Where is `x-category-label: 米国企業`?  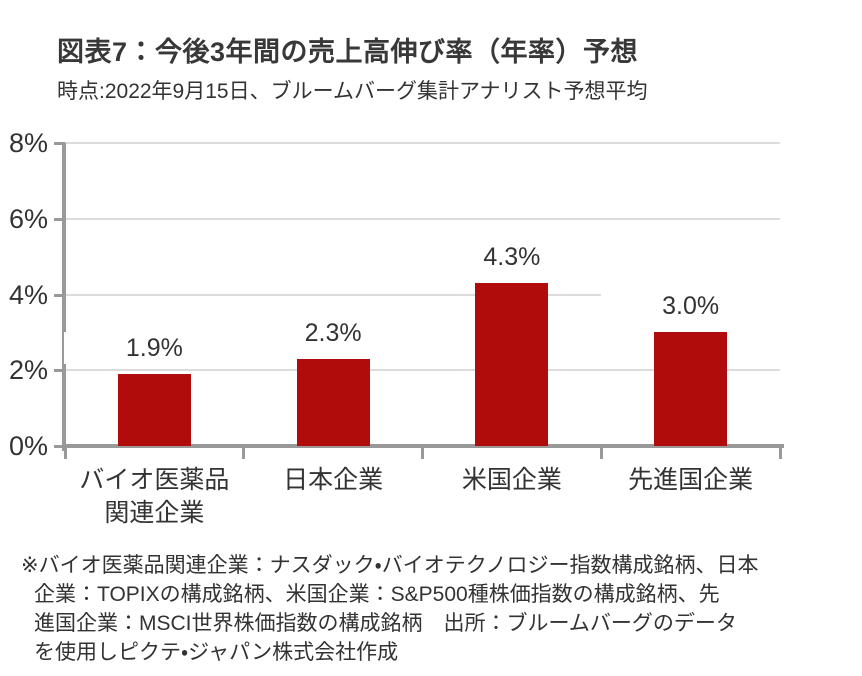 x-category-label: 米国企業 is located at coordinates (512, 480).